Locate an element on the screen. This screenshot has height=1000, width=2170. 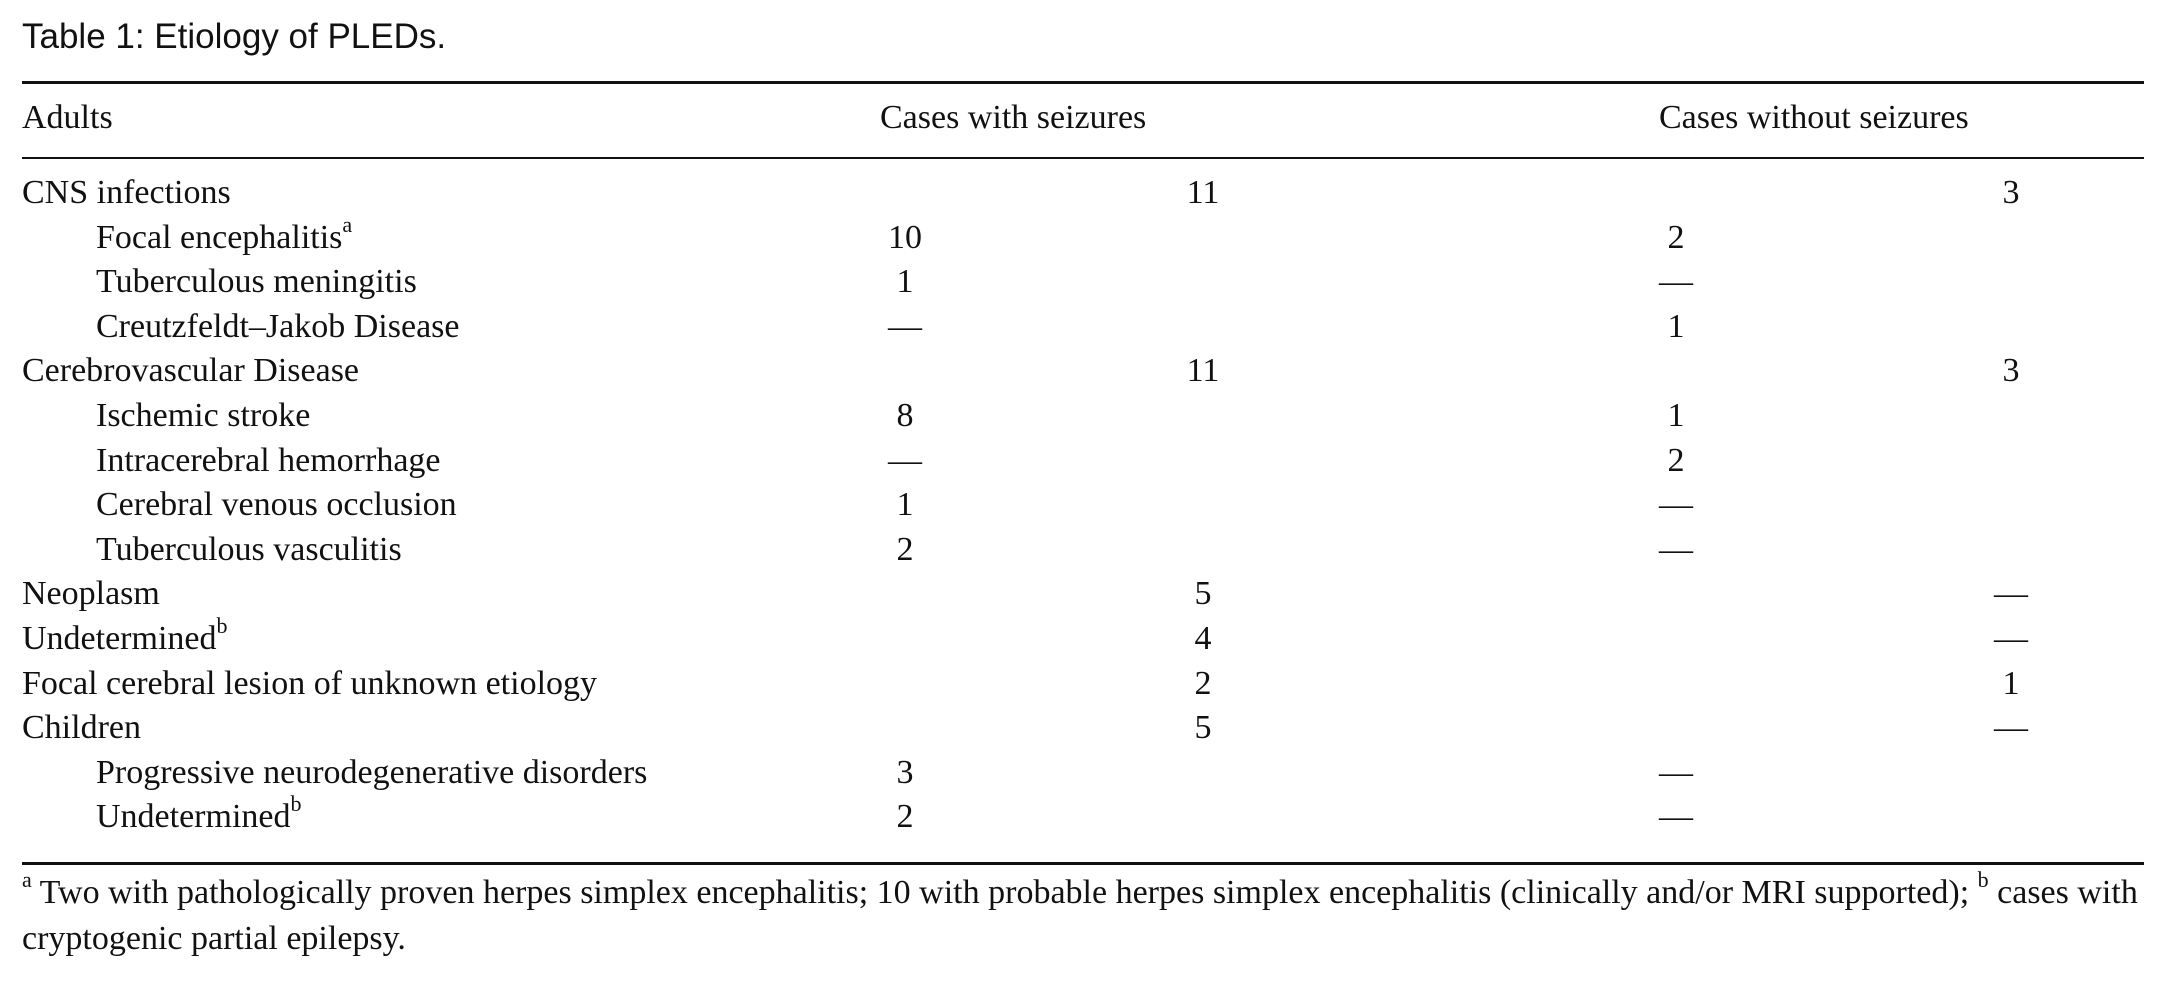
row-label-text: Children is located at coordinates (81, 727).